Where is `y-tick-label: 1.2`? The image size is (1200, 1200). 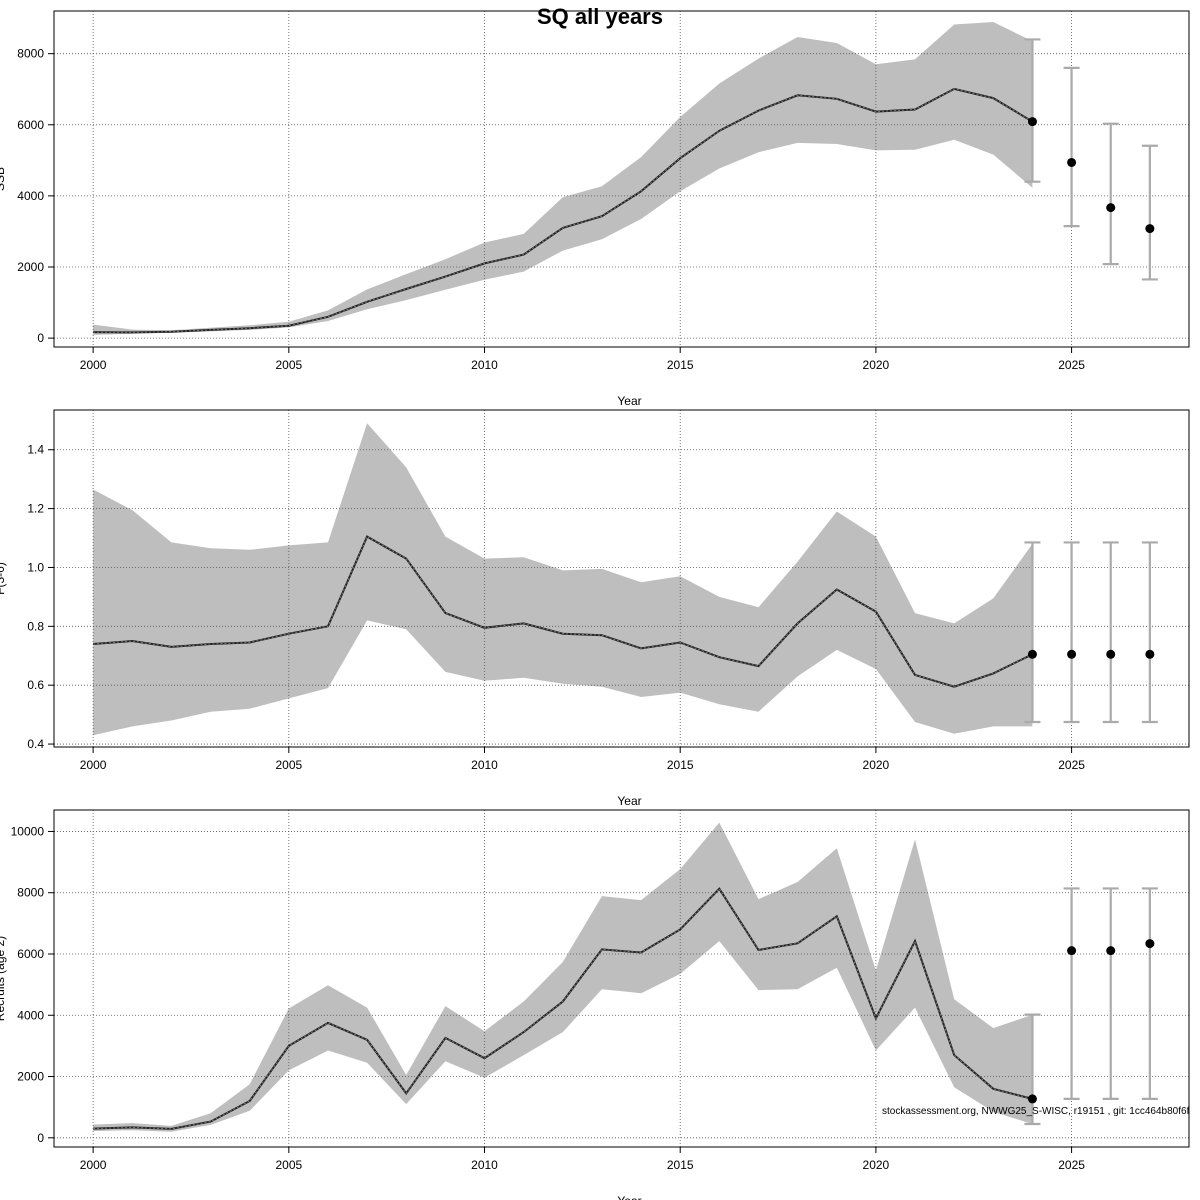
y-tick-label: 1.2 is located at coordinates (35, 509).